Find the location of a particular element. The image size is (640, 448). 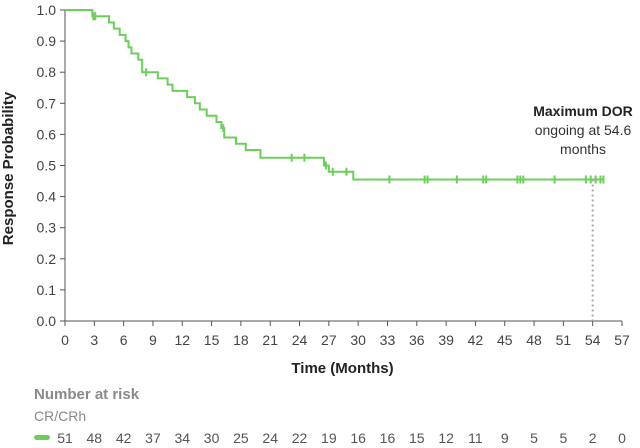

risk-row-label: CR/CRh is located at coordinates (60, 416).